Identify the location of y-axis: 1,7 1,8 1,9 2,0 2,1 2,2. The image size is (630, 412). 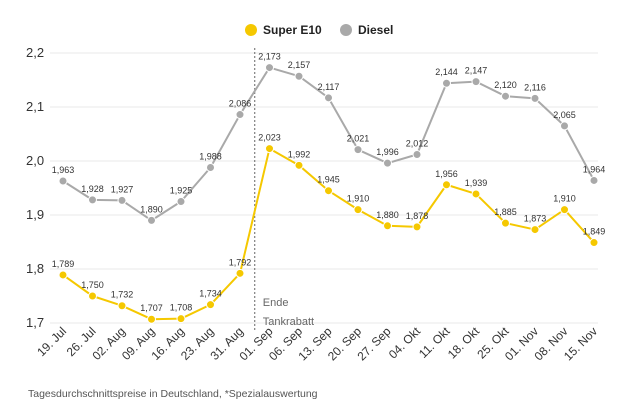
(35, 187).